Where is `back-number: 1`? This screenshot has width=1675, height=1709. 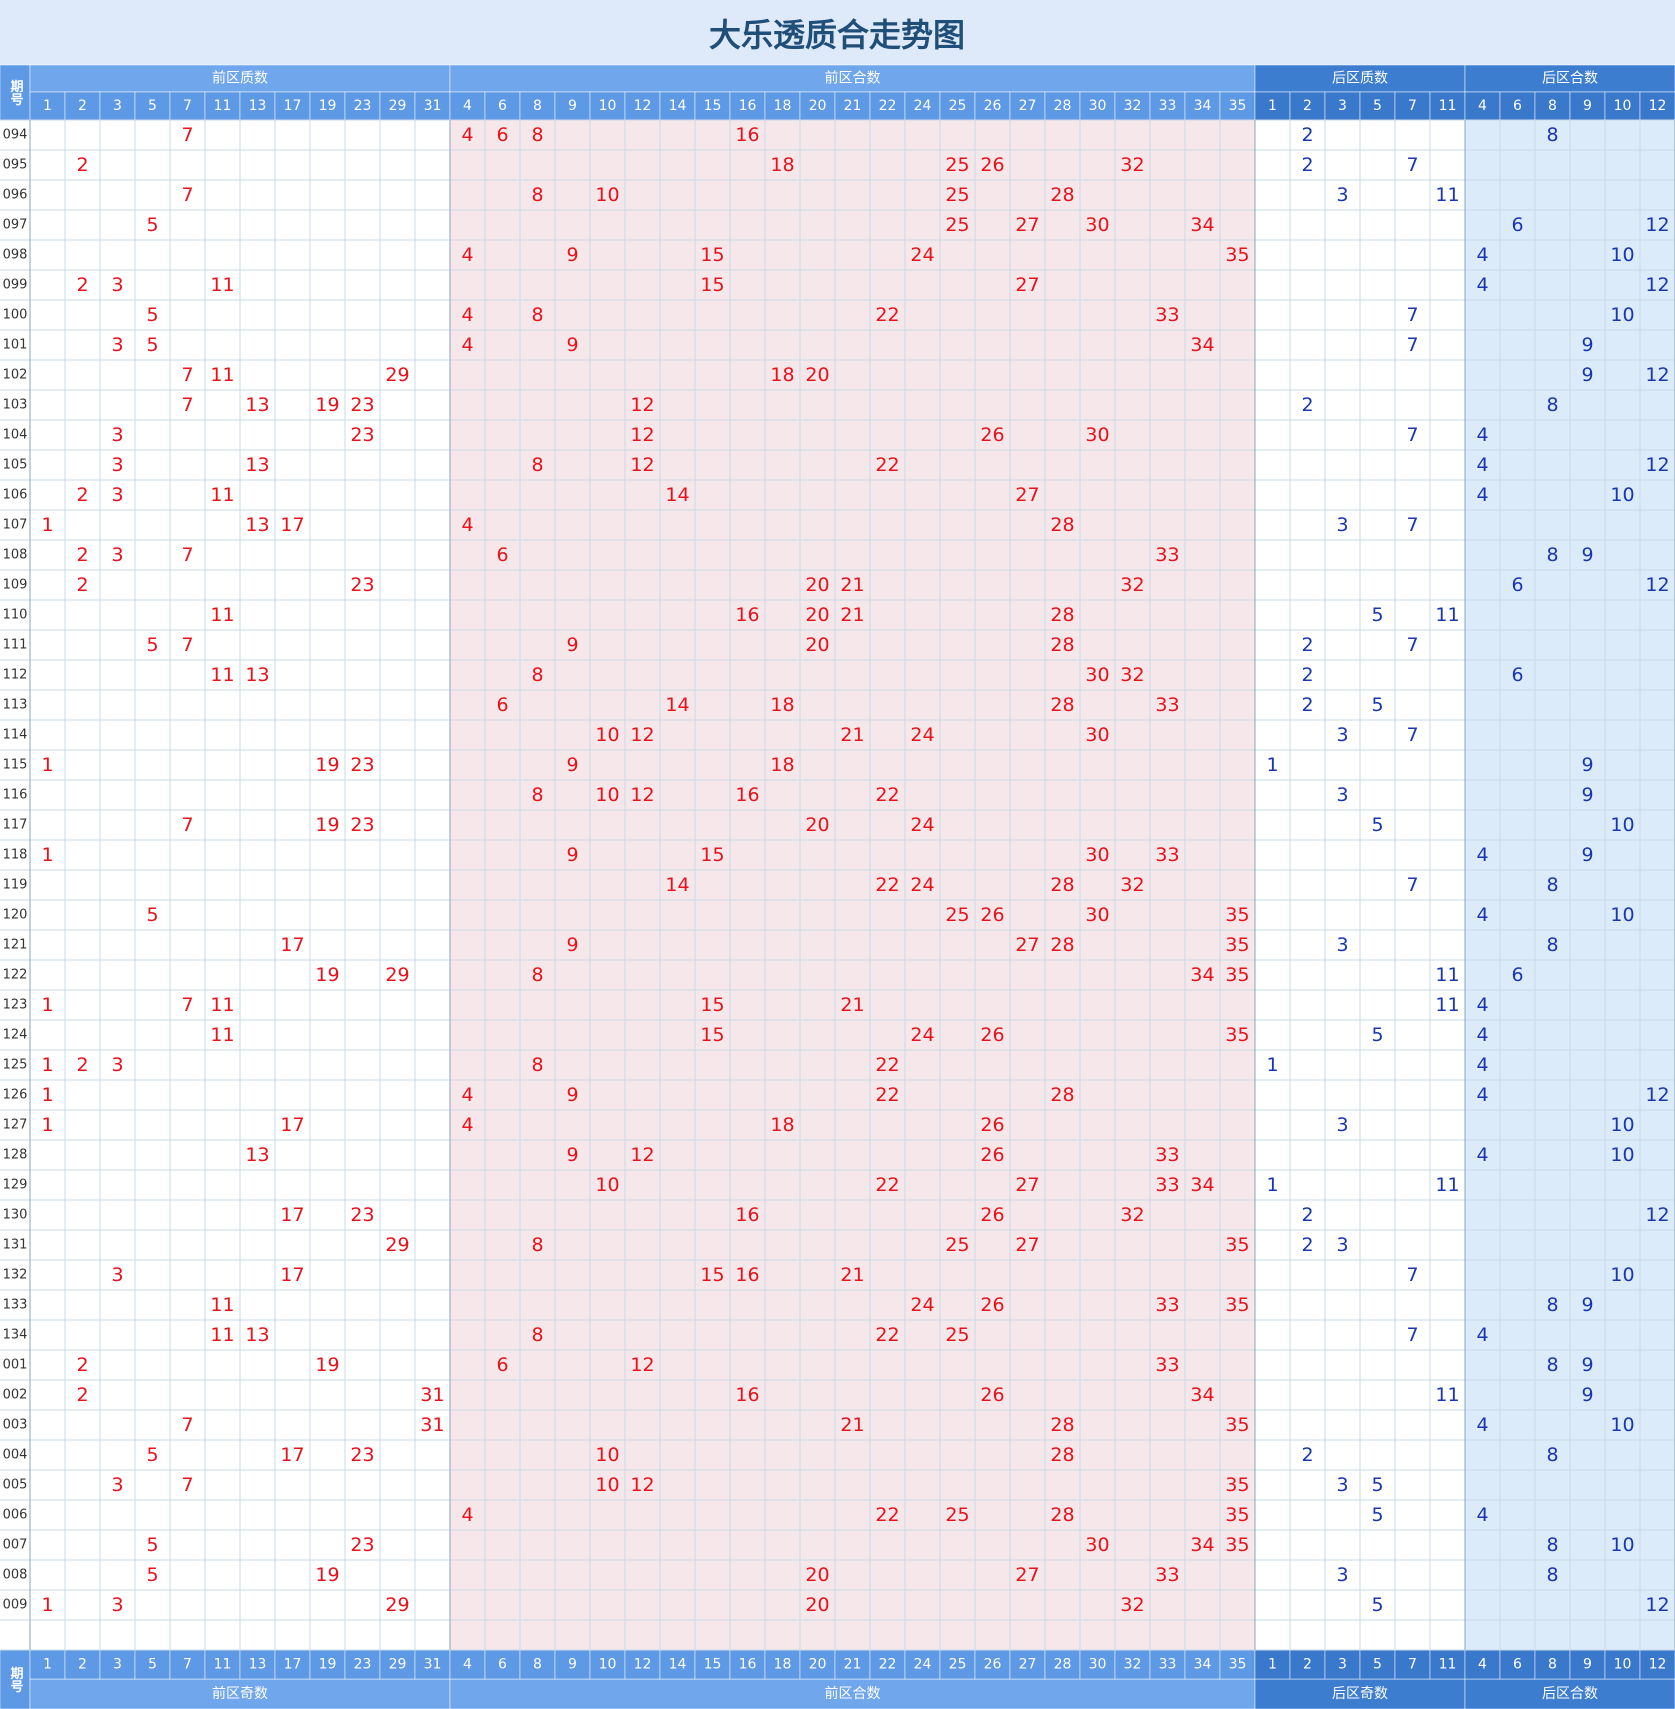
back-number: 1 is located at coordinates (1272, 1185).